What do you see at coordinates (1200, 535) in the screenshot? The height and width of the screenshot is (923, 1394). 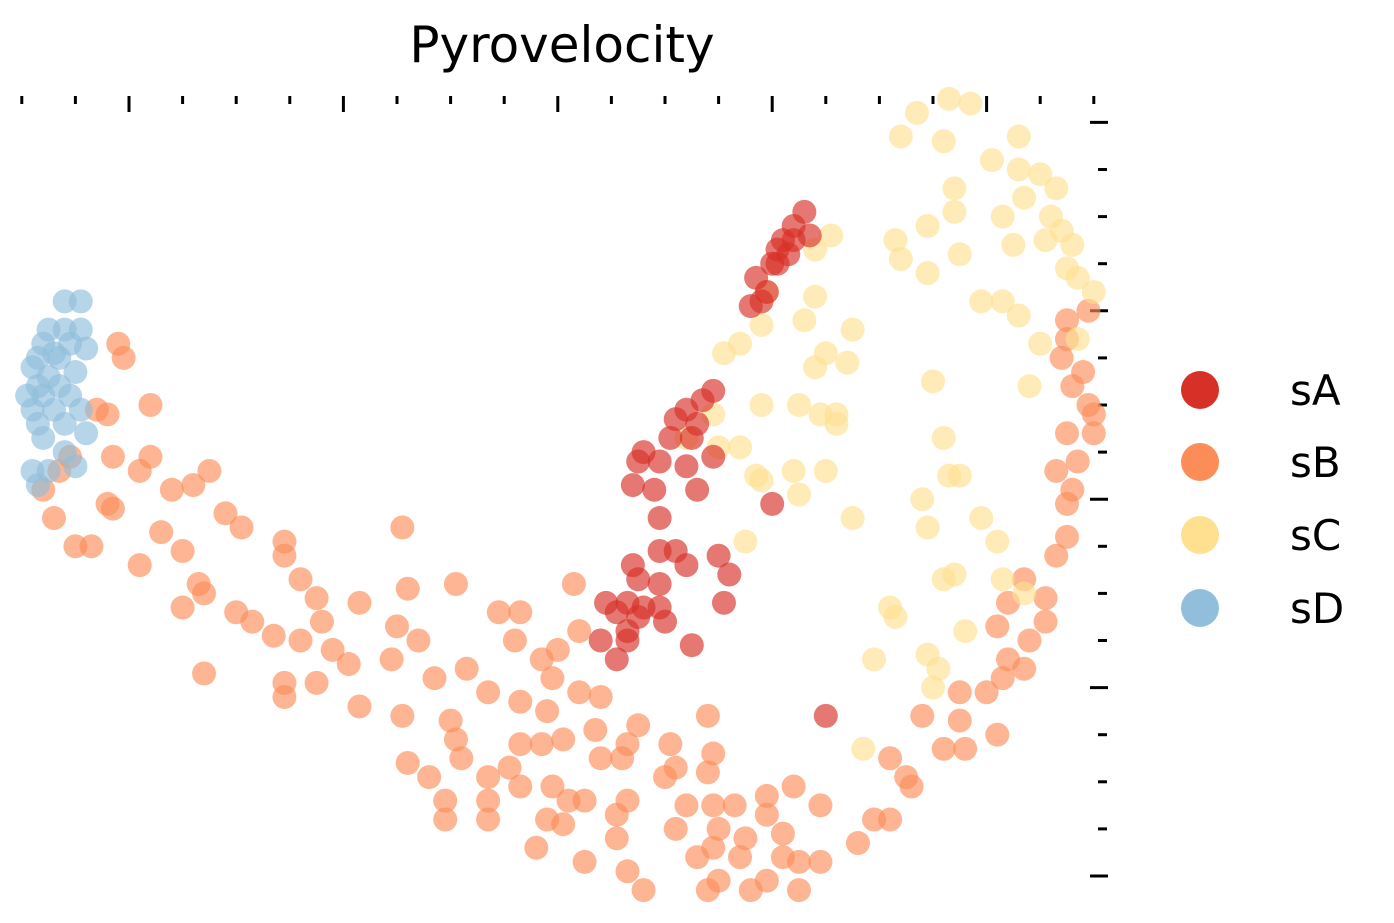 I see `legend-marker-sC` at bounding box center [1200, 535].